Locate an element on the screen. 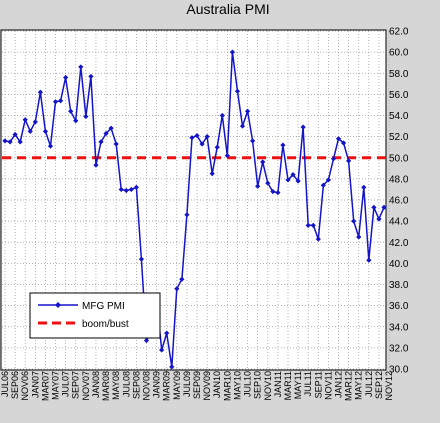 This screenshot has width=440, height=423. x-tick-label: MAR12 is located at coordinates (349, 386).